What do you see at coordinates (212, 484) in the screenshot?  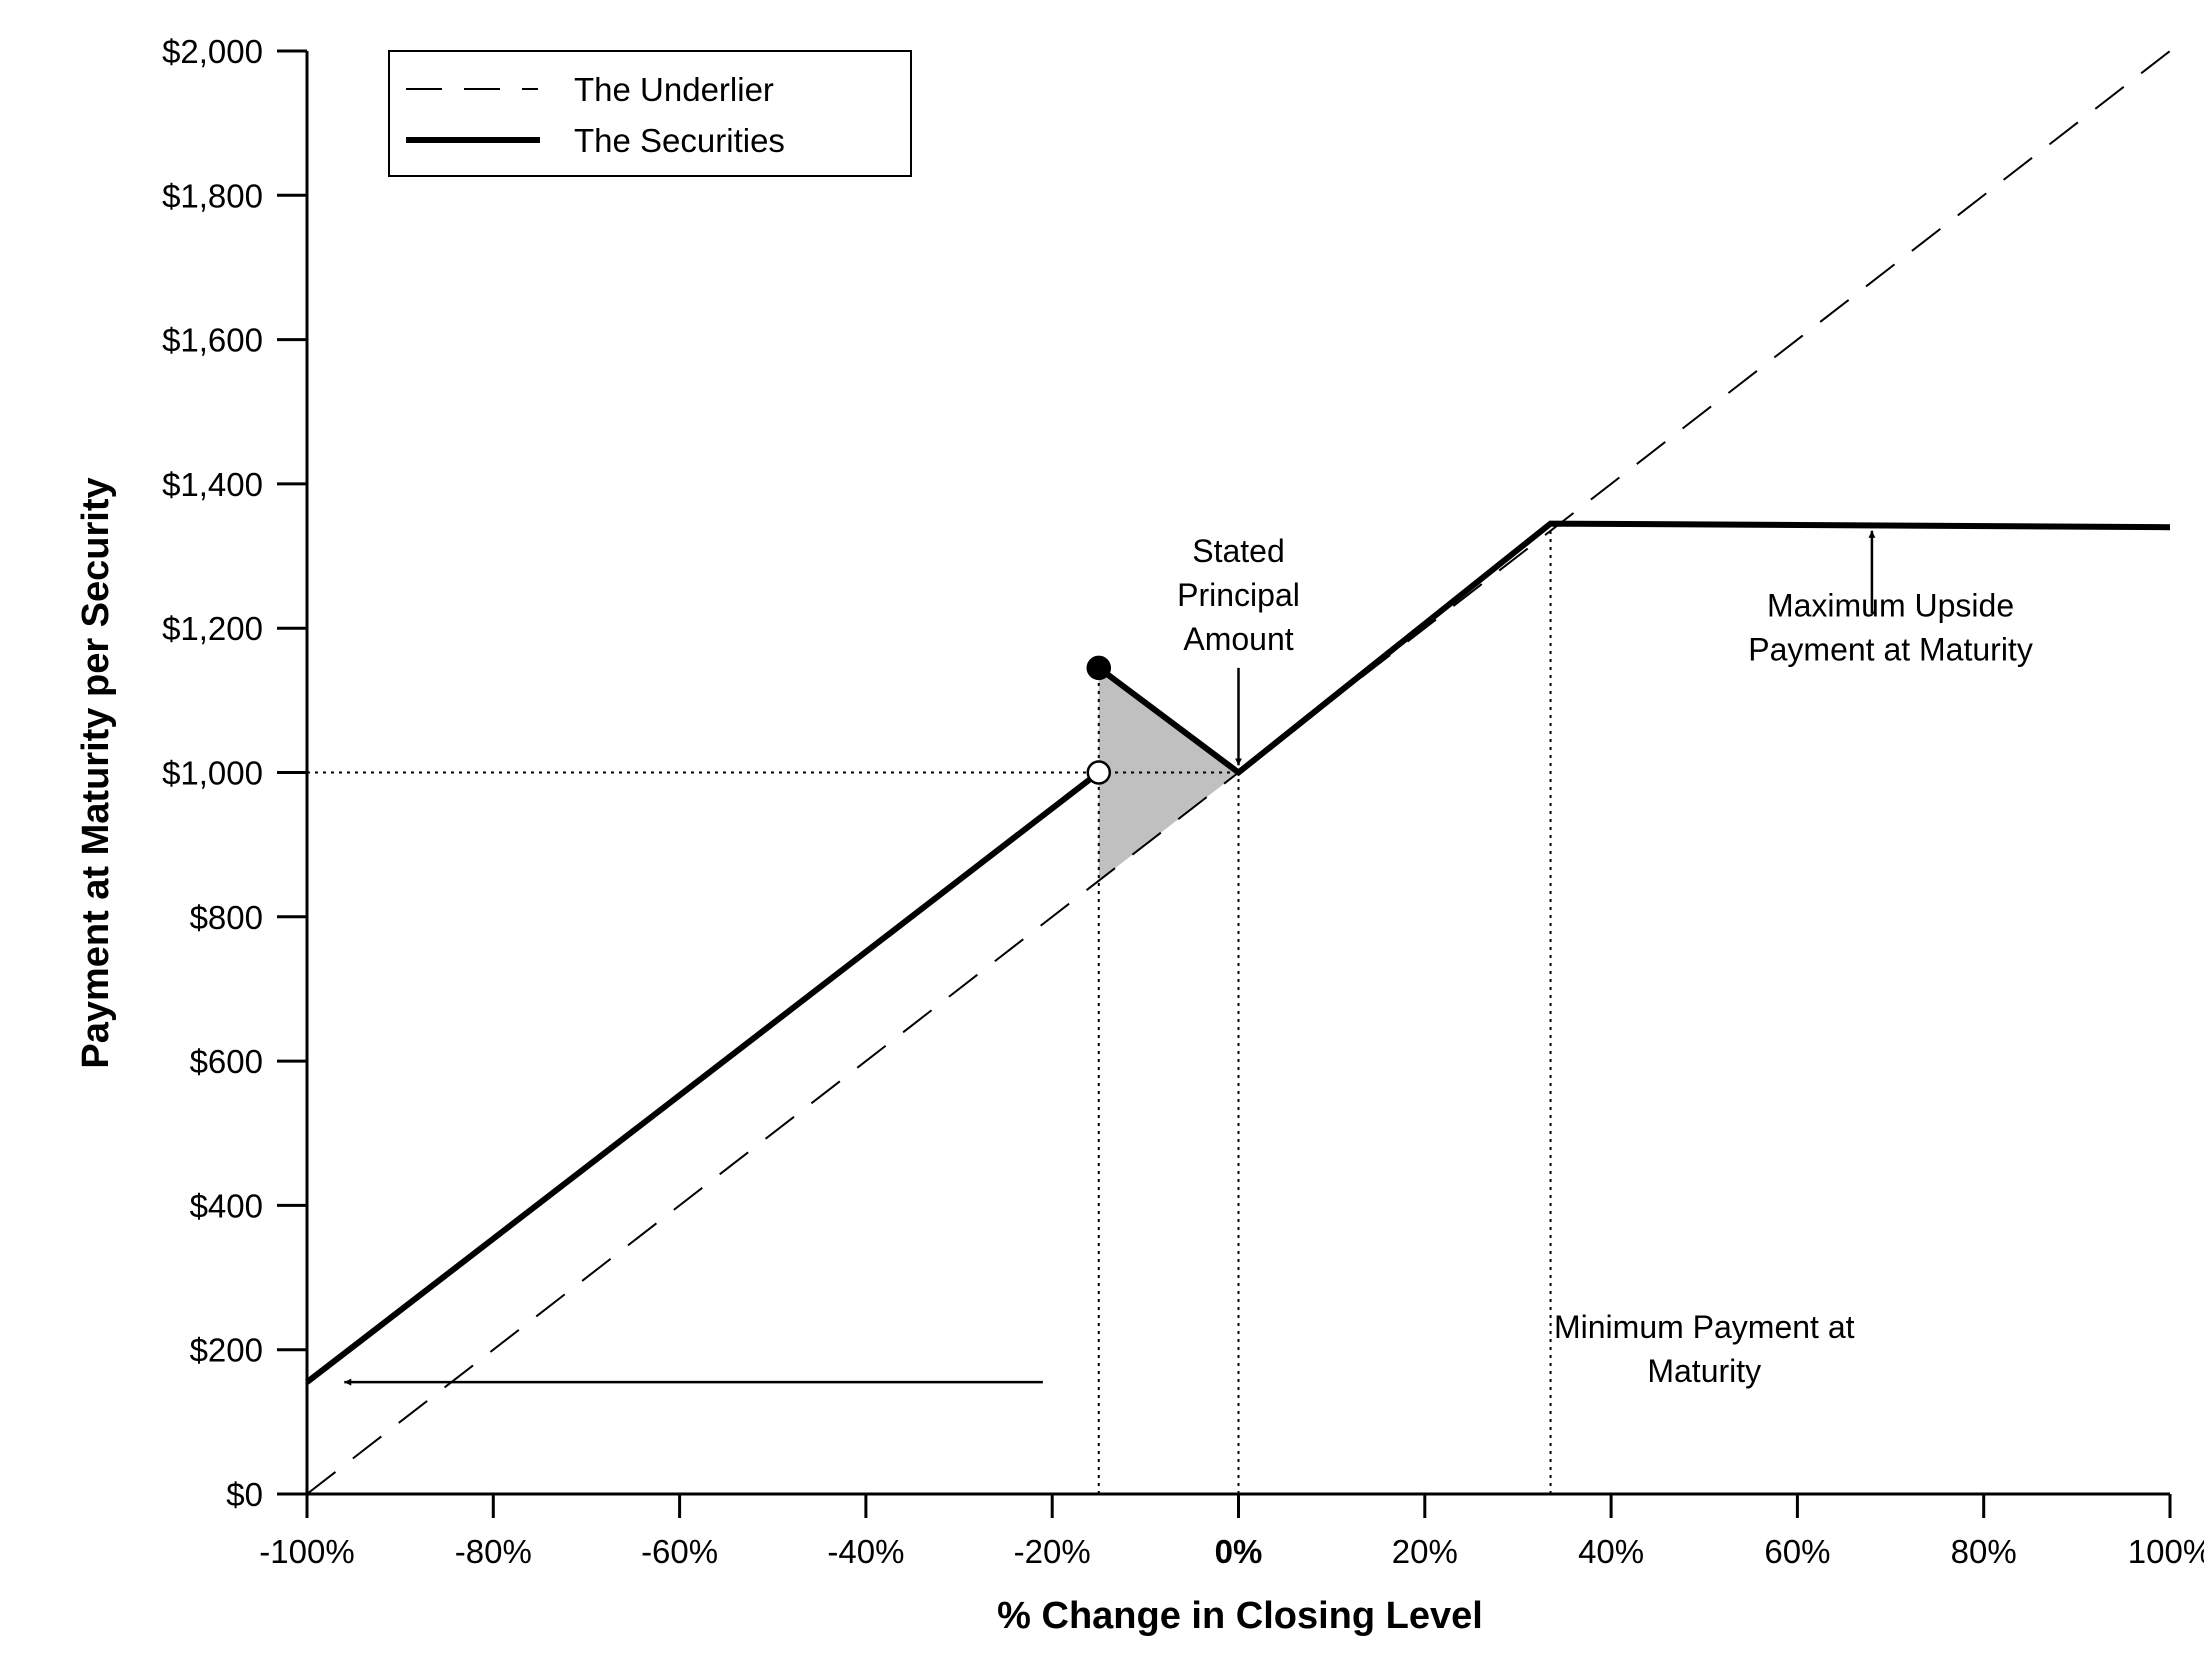 I see `y-tick-label-7: $1,400` at bounding box center [212, 484].